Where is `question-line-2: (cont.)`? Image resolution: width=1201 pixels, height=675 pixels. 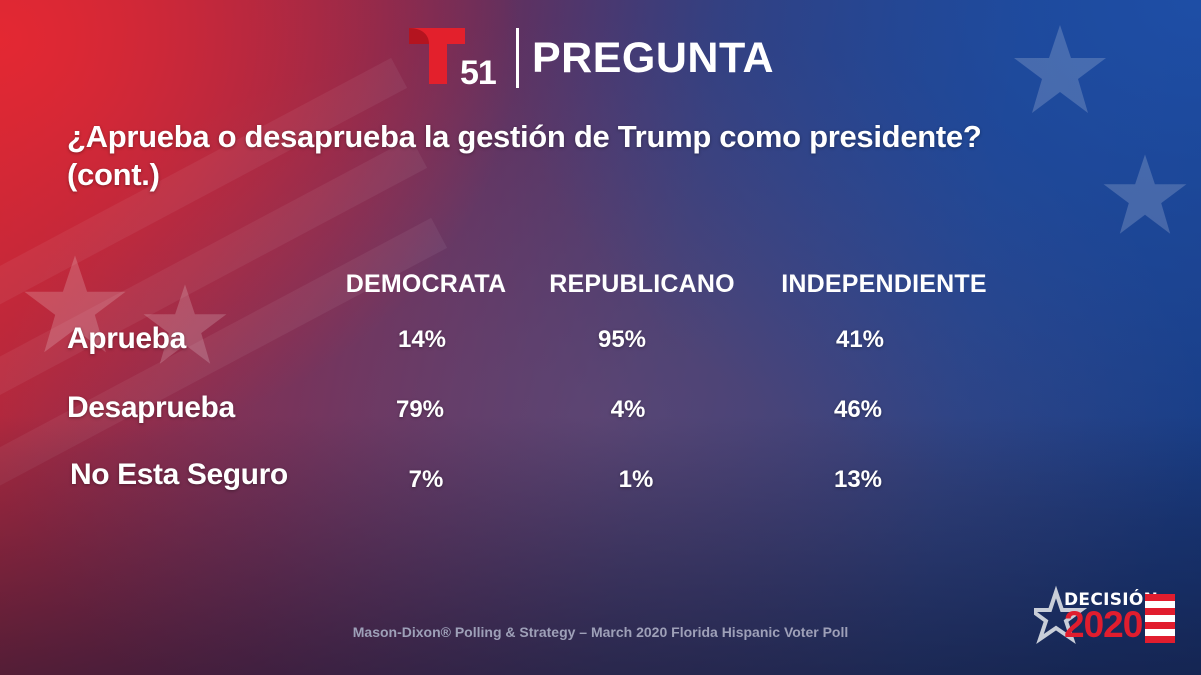 question-line-2: (cont.) is located at coordinates (113, 174).